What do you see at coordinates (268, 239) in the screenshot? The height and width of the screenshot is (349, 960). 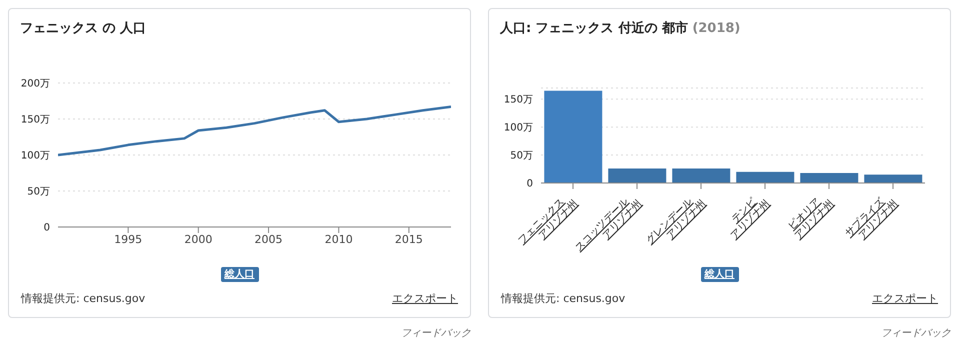 I see `x-tick-label: 2005` at bounding box center [268, 239].